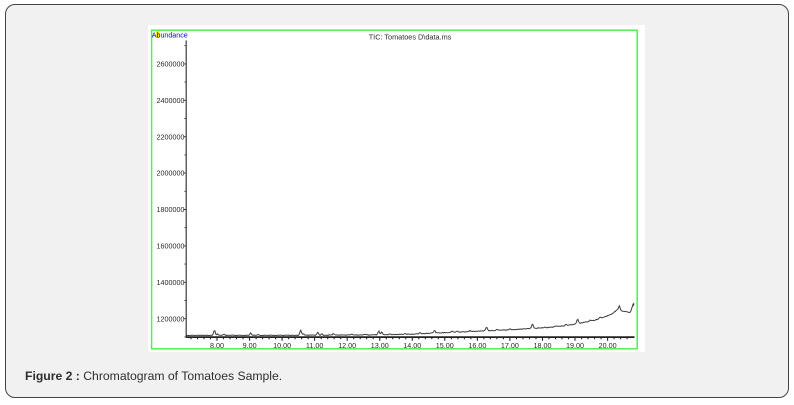 This screenshot has width=794, height=405. What do you see at coordinates (171, 209) in the screenshot?
I see `svg-text: 1800000` at bounding box center [171, 209].